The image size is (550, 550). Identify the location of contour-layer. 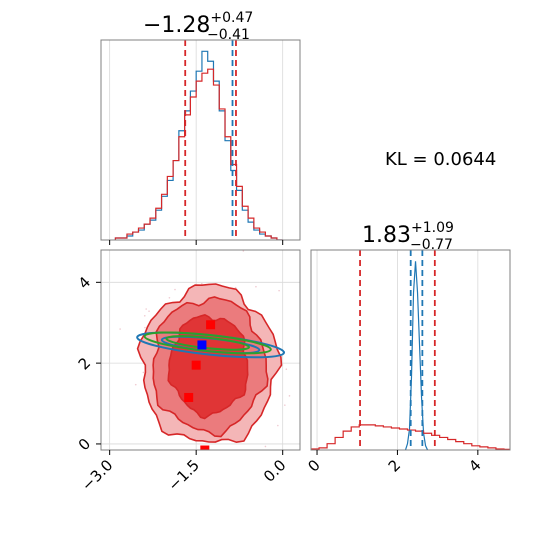
(193, 350).